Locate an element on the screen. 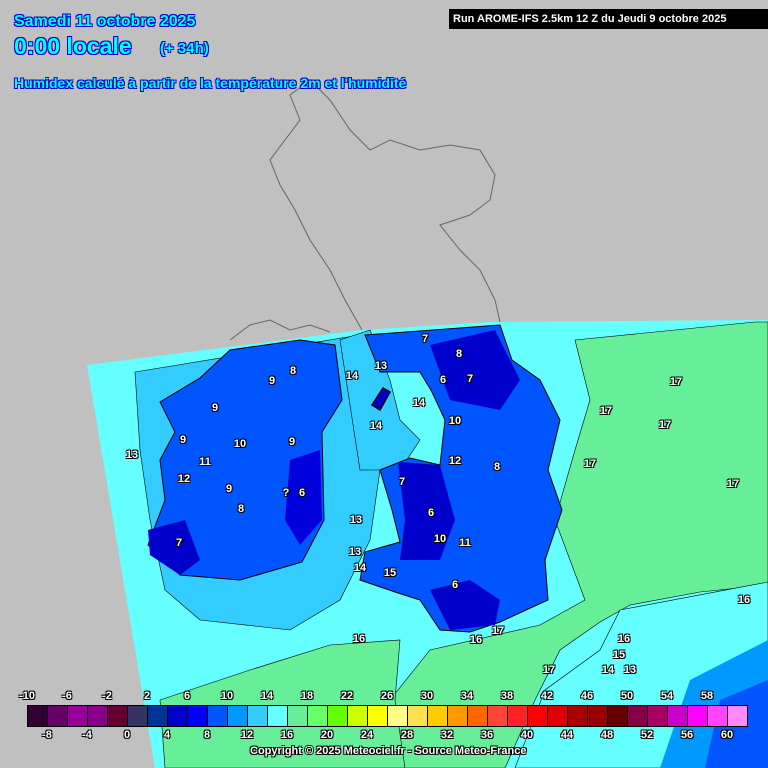 The width and height of the screenshot is (768, 768). southwest-england-cold-core is located at coordinates (465, 605).